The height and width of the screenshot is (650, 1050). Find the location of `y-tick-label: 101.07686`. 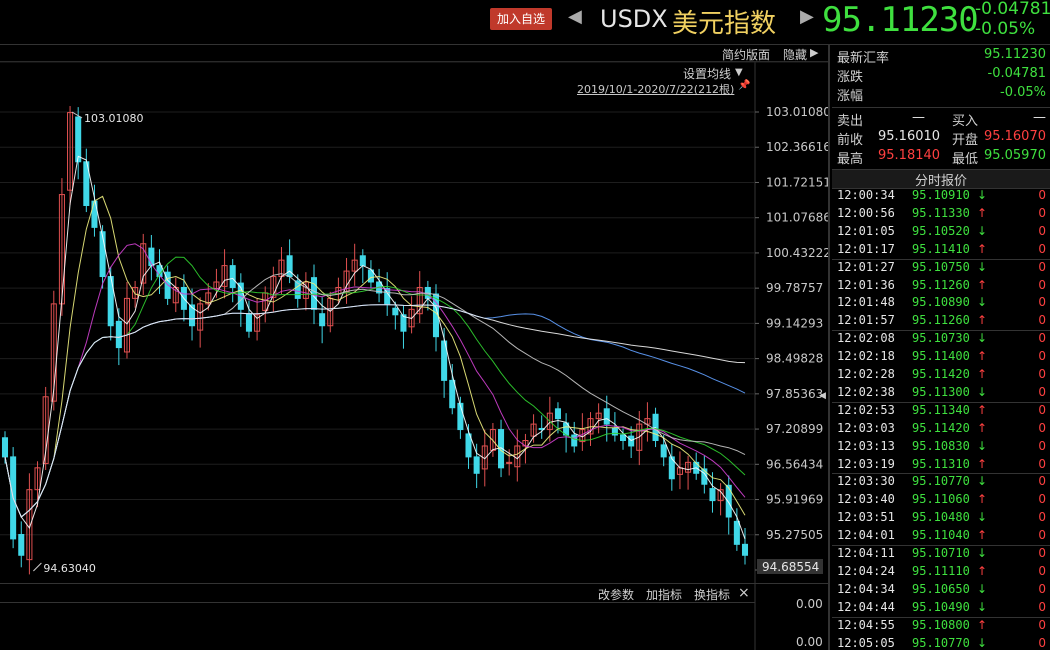

y-tick-label: 101.07686 is located at coordinates (797, 218).